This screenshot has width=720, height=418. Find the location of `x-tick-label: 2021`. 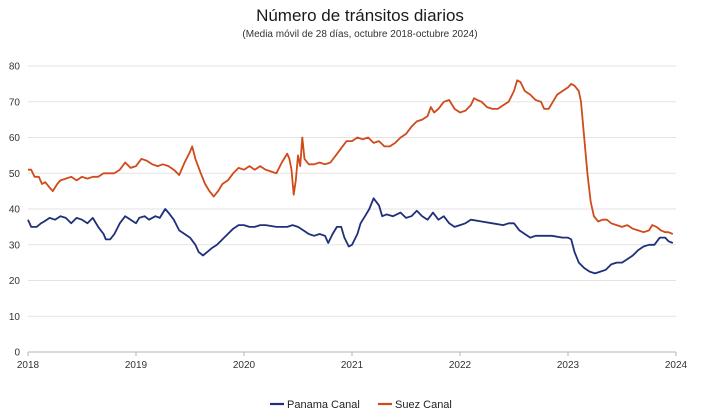

x-tick-label: 2021 is located at coordinates (352, 365).